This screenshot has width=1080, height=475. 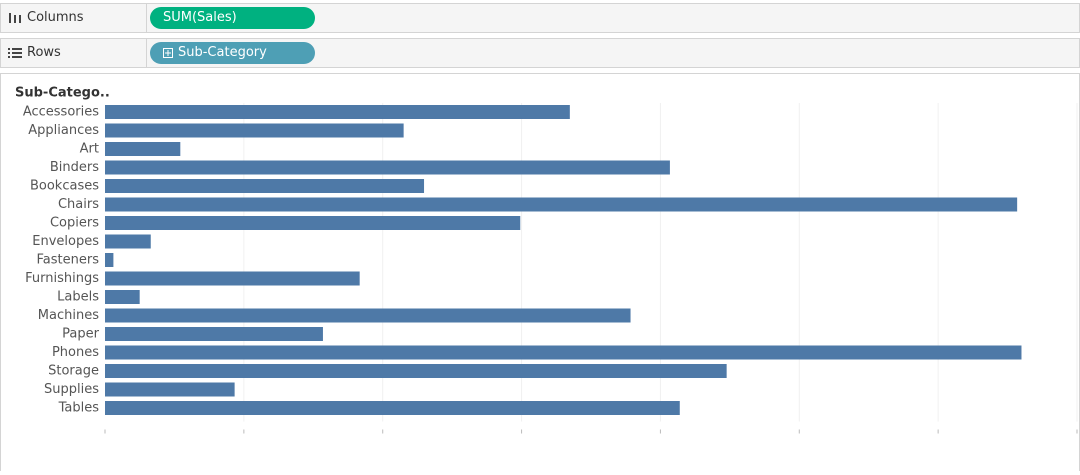 What do you see at coordinates (71, 389) in the screenshot?
I see `row-label: Supplies` at bounding box center [71, 389].